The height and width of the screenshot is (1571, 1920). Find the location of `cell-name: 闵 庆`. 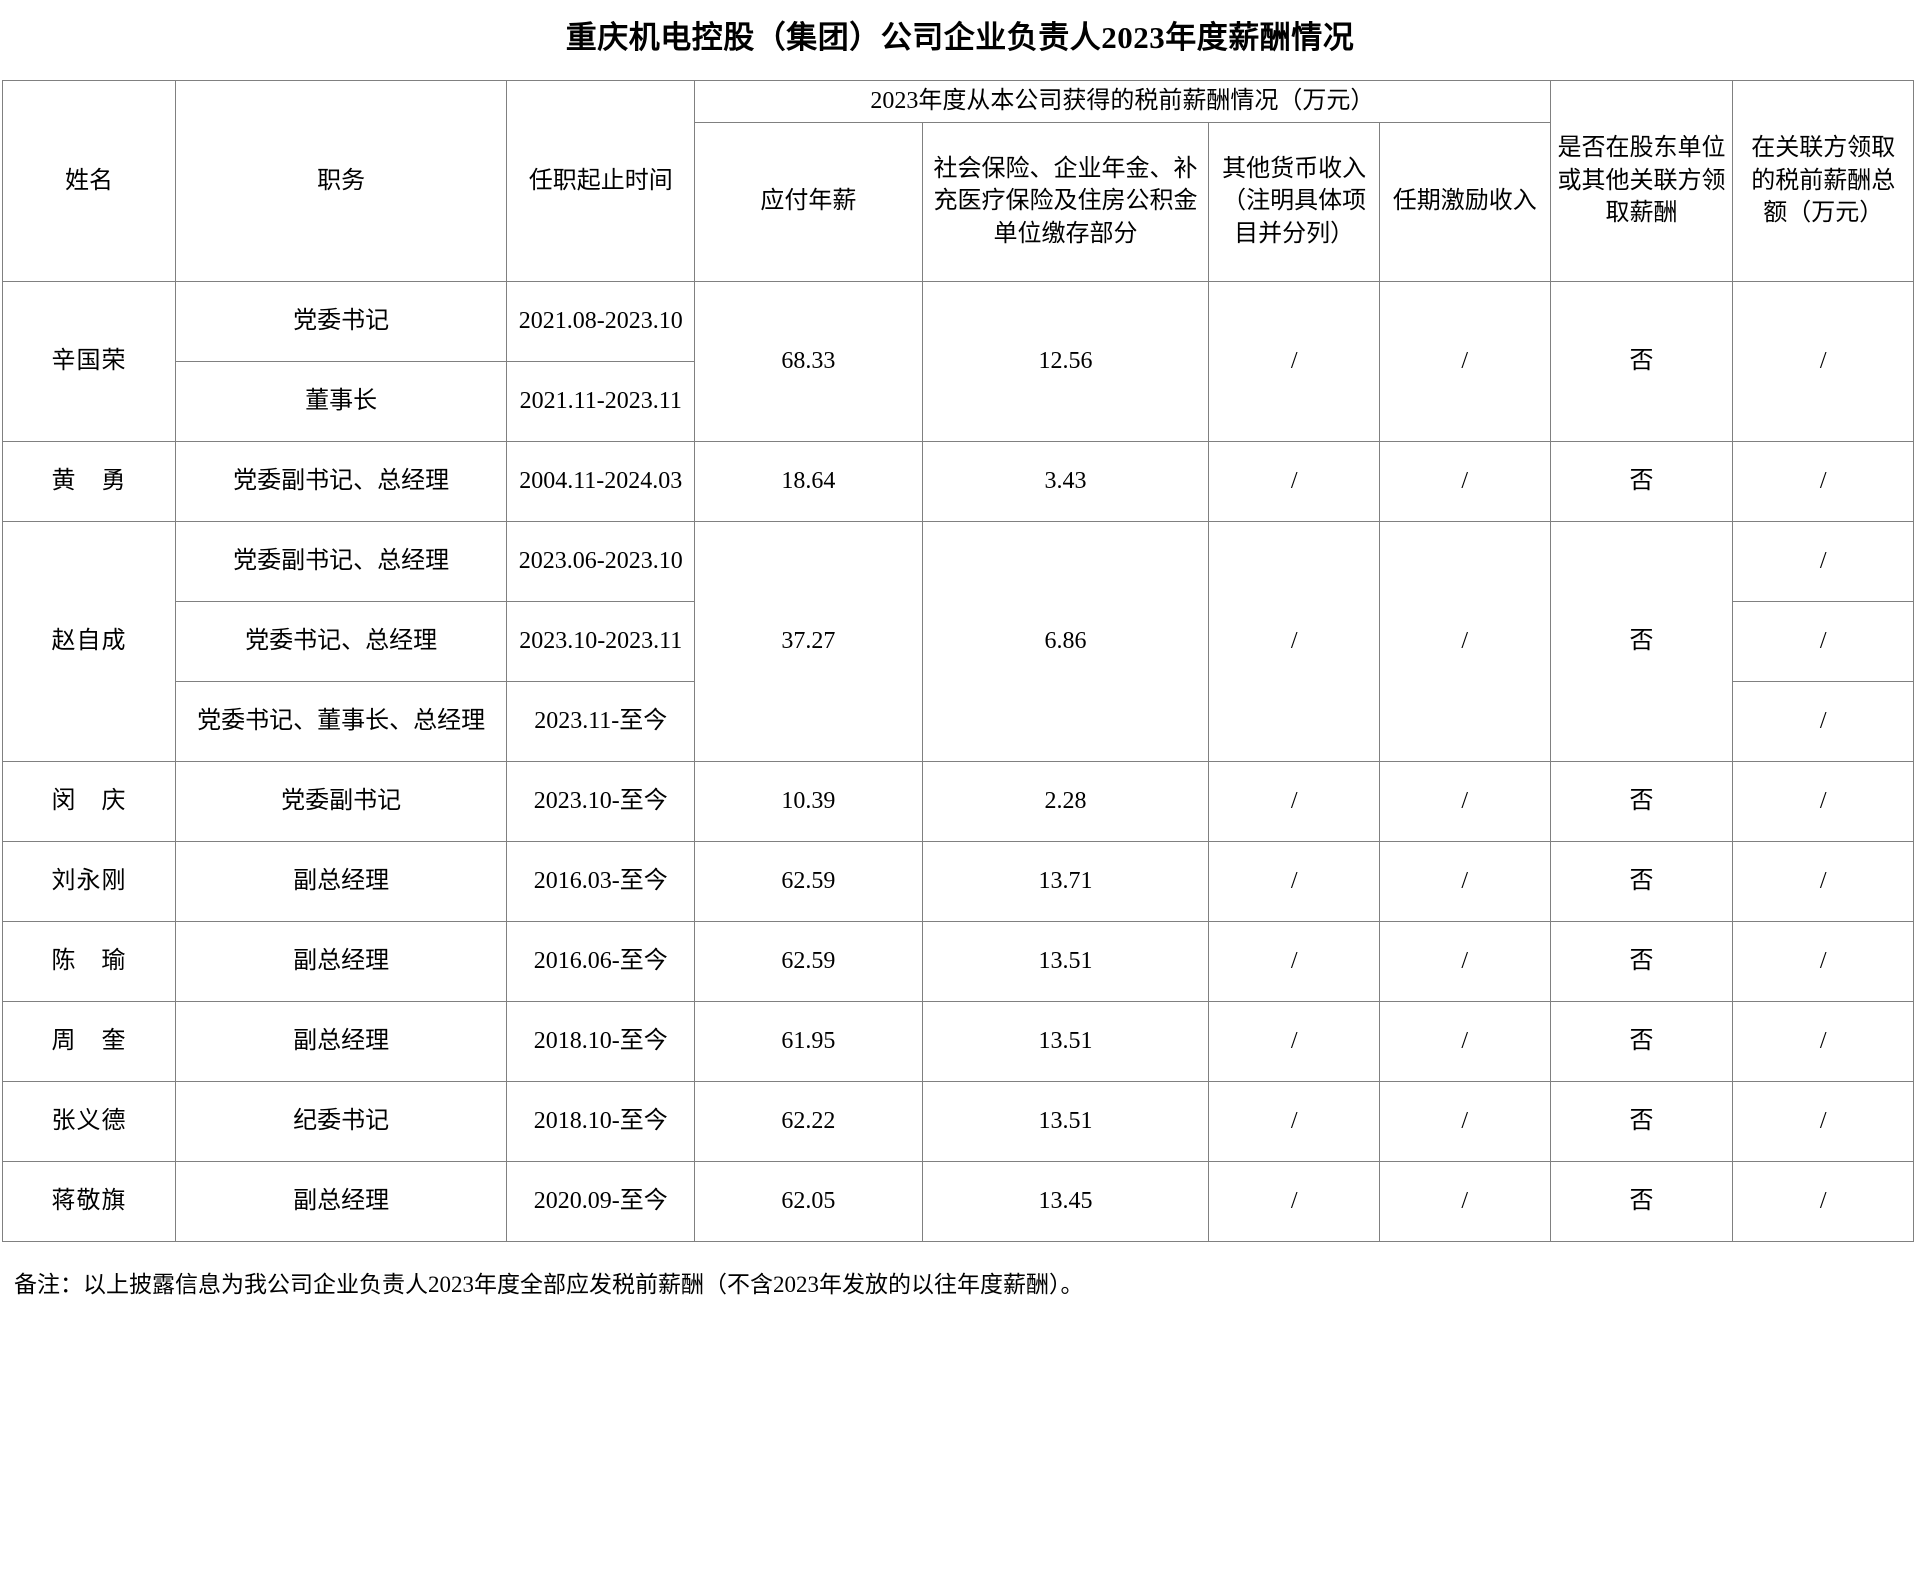

cell-name: 闵 庆 is located at coordinates (89, 801).